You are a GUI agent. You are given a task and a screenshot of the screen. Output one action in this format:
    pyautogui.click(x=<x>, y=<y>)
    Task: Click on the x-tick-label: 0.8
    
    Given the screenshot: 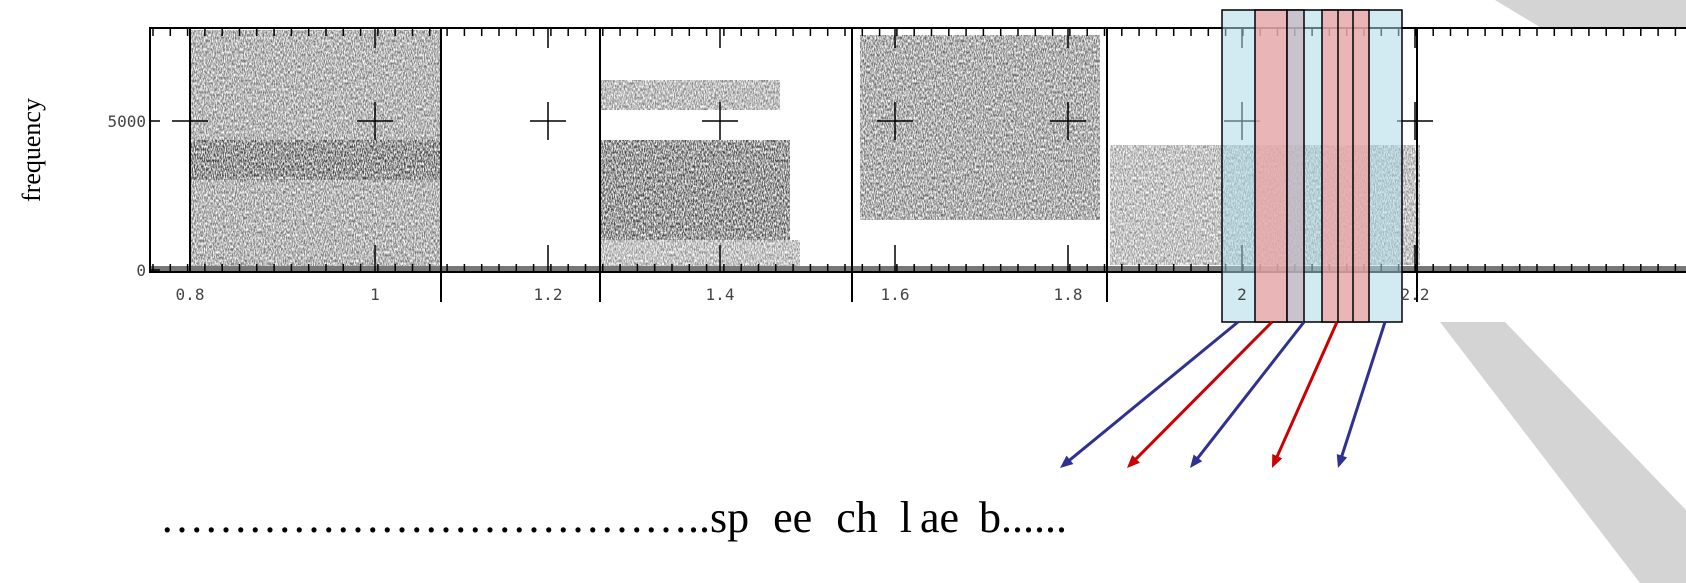 What is the action you would take?
    pyautogui.click(x=190, y=294)
    